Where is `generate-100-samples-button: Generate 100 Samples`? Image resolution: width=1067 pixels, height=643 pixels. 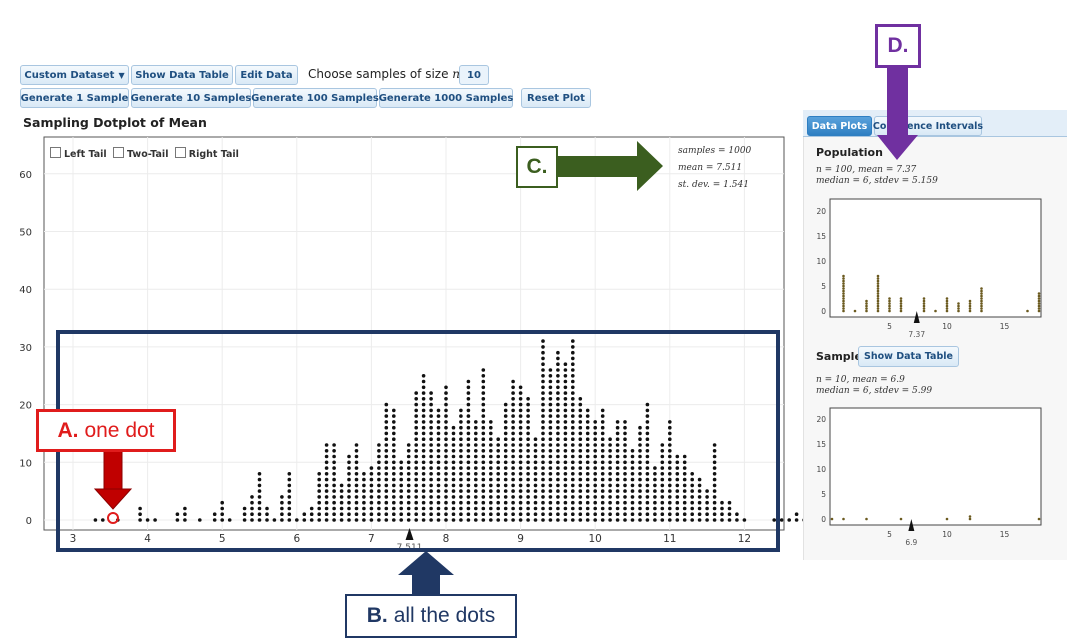
generate-100-samples-button: Generate 100 Samples is located at coordinates (315, 98).